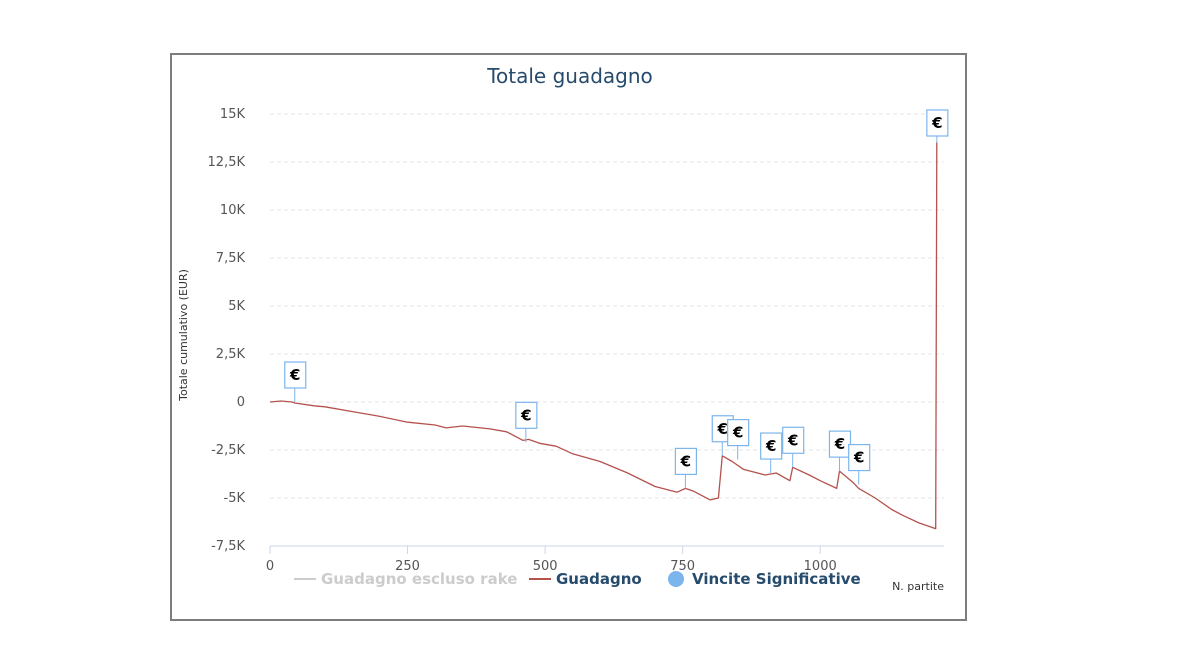 Image resolution: width=1200 pixels, height=670 pixels. I want to click on x-tick-label: 500, so click(545, 566).